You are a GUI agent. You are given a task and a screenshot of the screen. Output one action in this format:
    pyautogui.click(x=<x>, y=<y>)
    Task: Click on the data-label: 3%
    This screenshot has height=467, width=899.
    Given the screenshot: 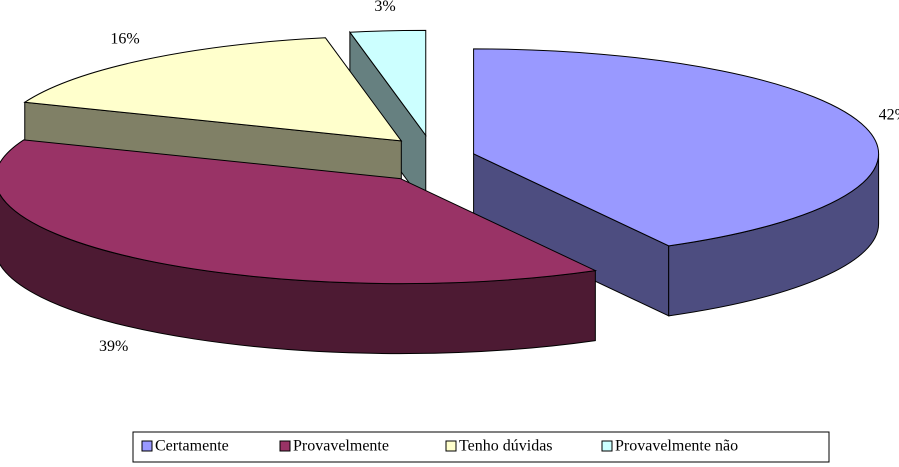 What is the action you would take?
    pyautogui.click(x=384, y=7)
    